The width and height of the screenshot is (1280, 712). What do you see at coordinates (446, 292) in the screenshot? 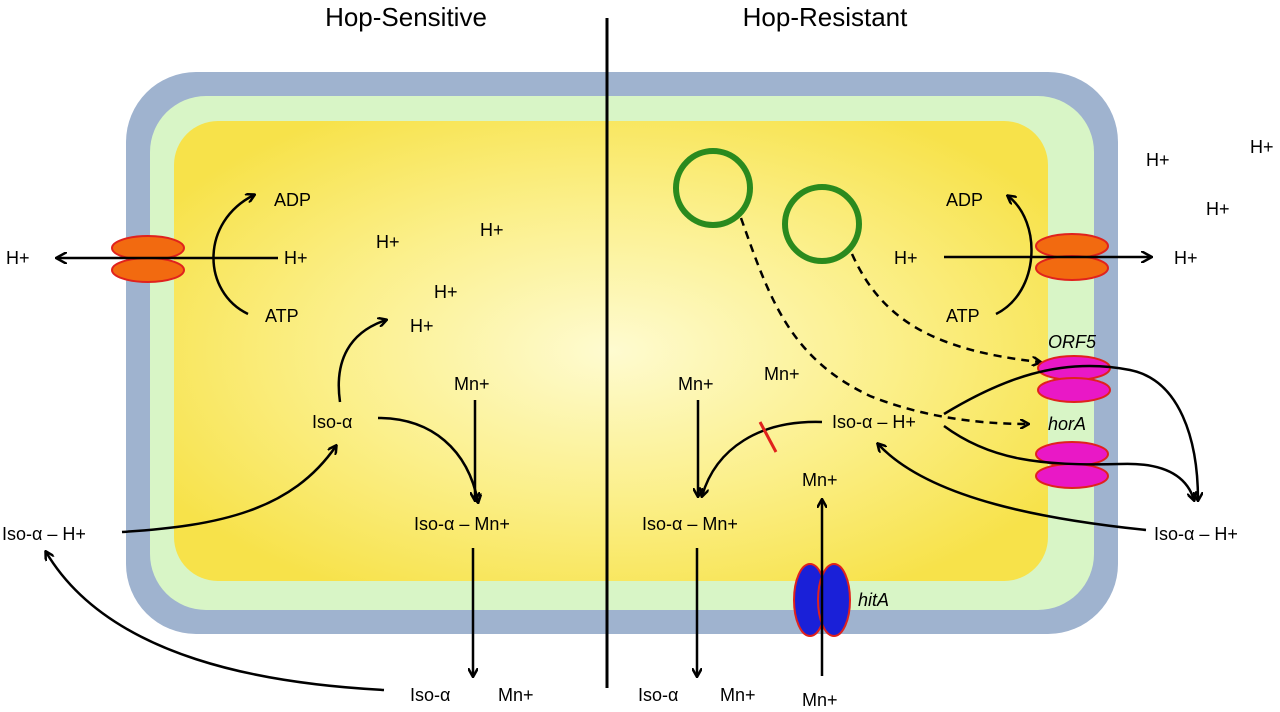
I see `label-h-cyto-3: H+` at bounding box center [446, 292].